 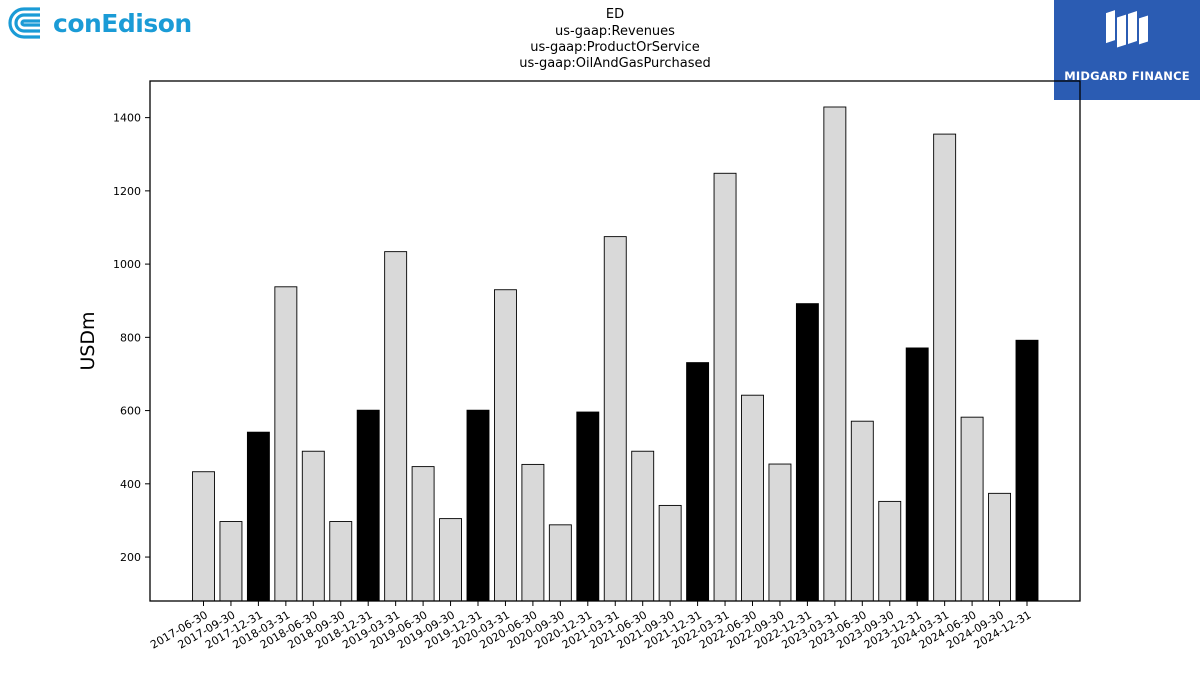 What do you see at coordinates (127, 118) in the screenshot?
I see `y-tick-label-1400: 1400` at bounding box center [127, 118].